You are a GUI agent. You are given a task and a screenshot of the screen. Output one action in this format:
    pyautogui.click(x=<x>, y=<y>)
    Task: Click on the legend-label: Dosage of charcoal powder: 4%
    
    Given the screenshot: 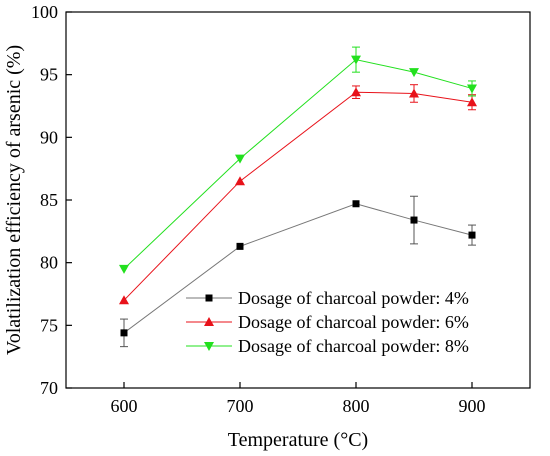 What is the action you would take?
    pyautogui.click(x=353, y=298)
    